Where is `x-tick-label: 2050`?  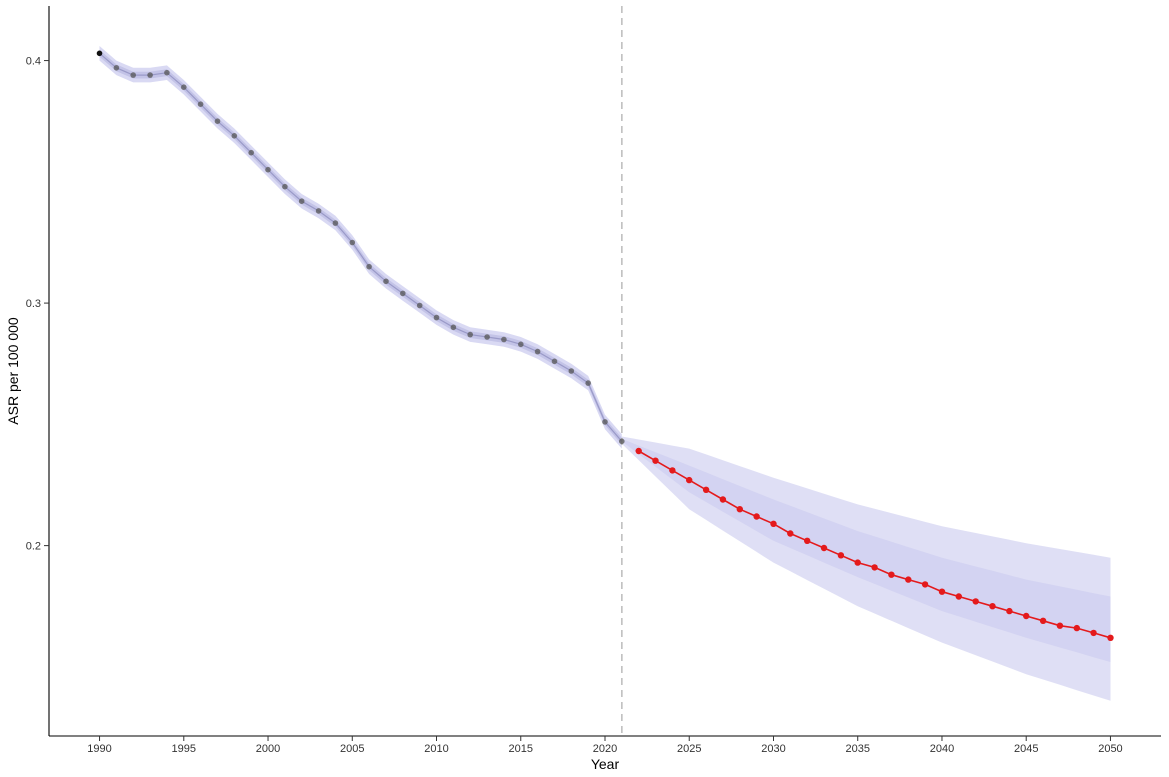 x-tick-label: 2050 is located at coordinates (1110, 749).